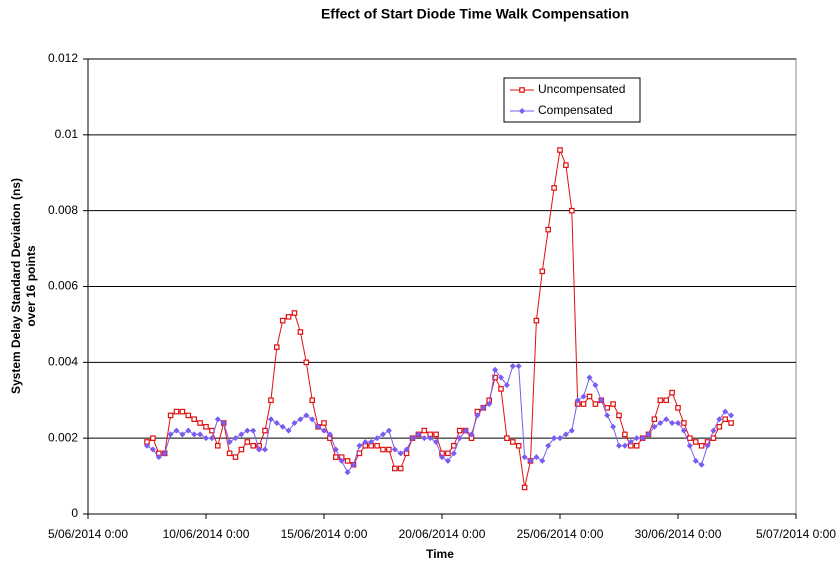  What do you see at coordinates (324, 534) in the screenshot?
I see `x-tick-label: 15/06/2014 0:00` at bounding box center [324, 534].